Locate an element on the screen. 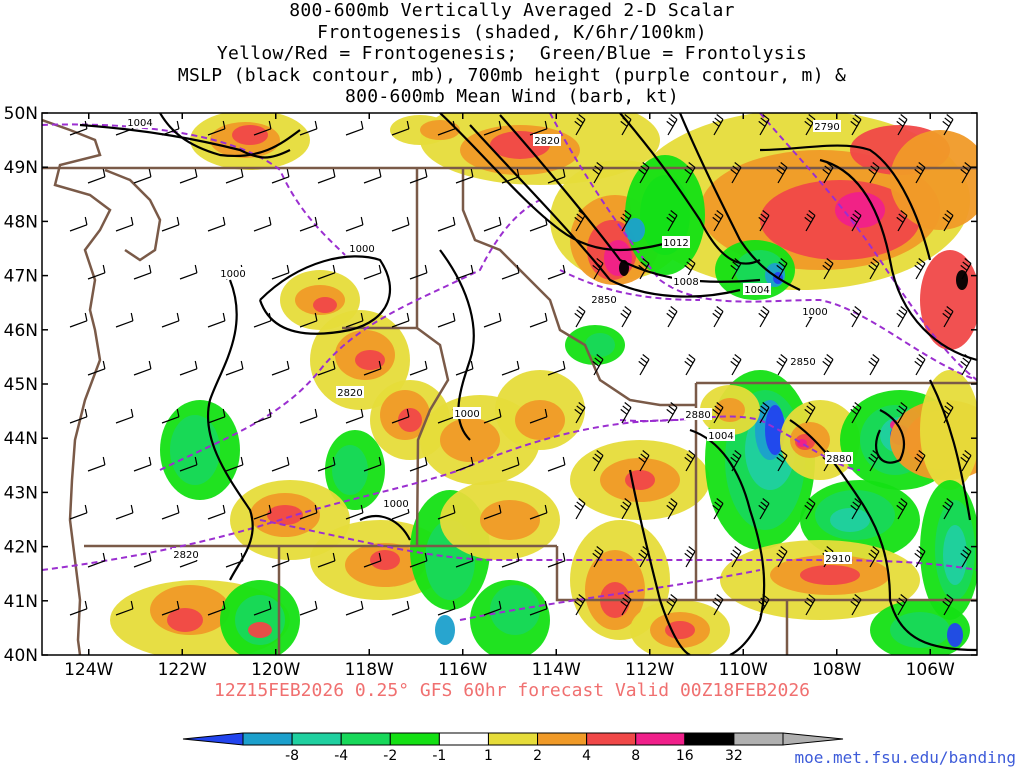 The width and height of the screenshot is (1024, 768). colorbar-label: 4 is located at coordinates (586, 756).